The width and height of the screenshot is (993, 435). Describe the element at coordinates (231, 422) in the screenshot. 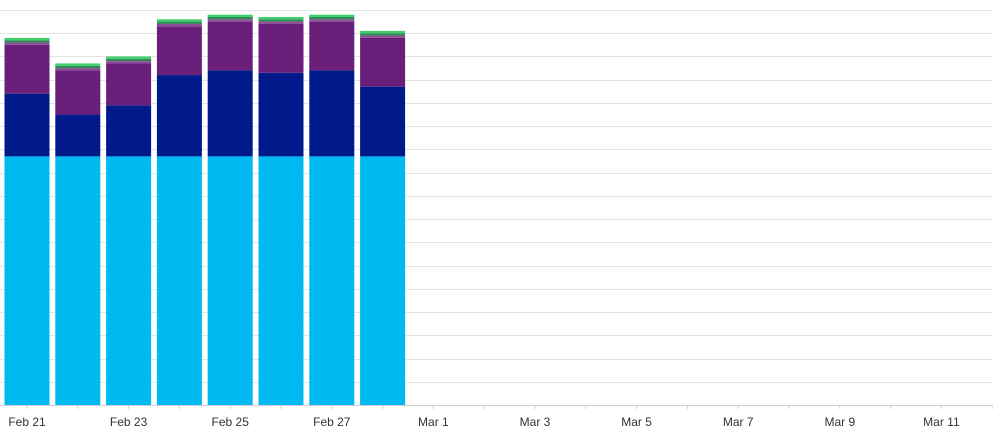

I see `x-tick-label: Feb 25` at that location.